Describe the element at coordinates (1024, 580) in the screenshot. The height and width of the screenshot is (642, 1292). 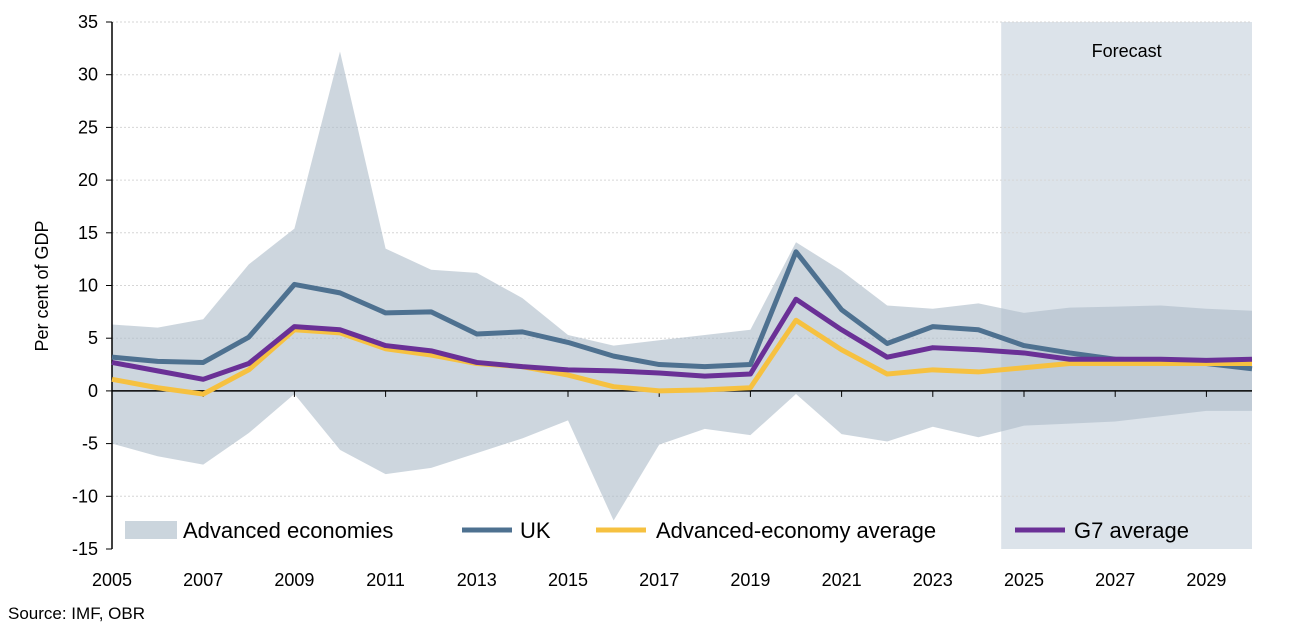
I see `x-tick-label: 2025` at that location.